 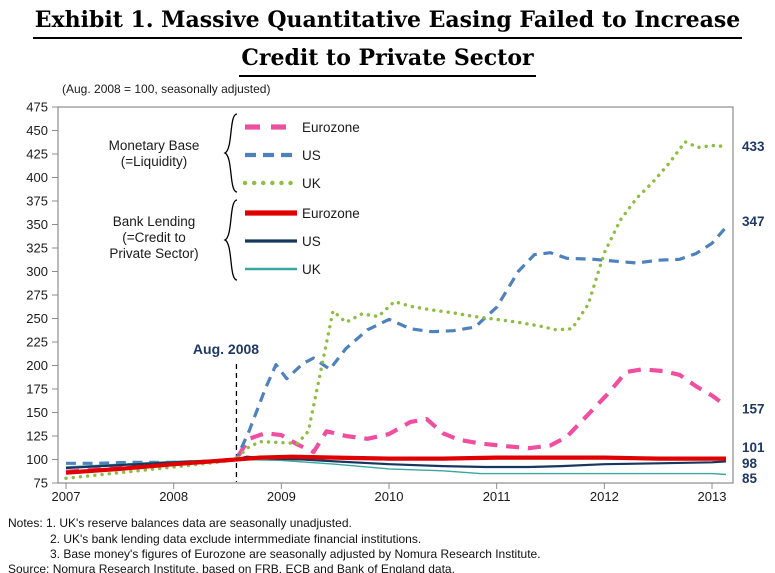 What do you see at coordinates (37, 365) in the screenshot?
I see `y-tick-label: 200` at bounding box center [37, 365].